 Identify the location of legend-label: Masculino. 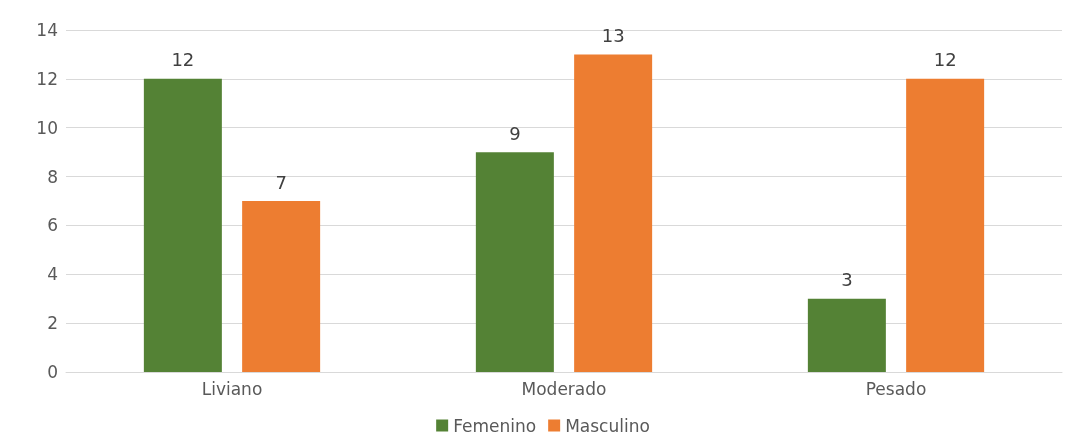
(607, 425).